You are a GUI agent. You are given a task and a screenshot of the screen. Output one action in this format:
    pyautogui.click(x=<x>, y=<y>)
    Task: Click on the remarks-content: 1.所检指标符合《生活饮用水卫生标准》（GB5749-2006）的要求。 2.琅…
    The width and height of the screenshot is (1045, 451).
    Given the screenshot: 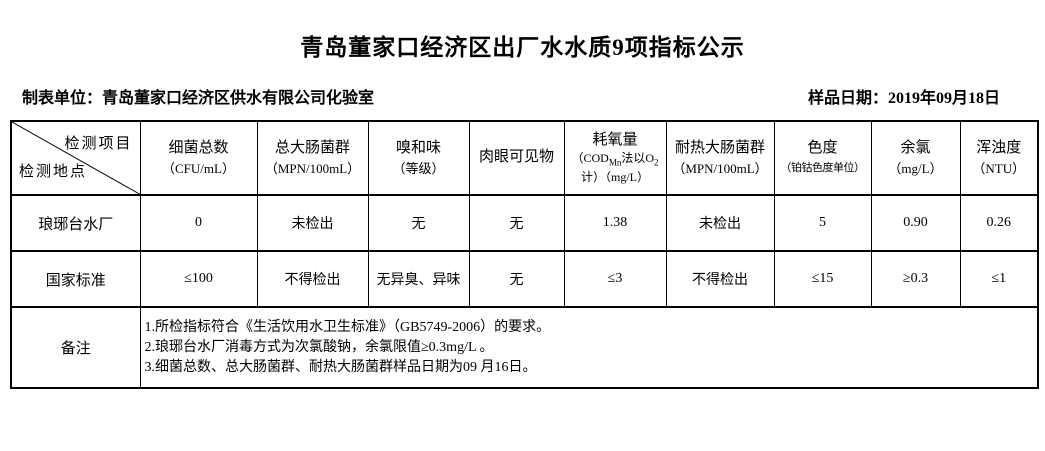 What is the action you would take?
    pyautogui.click(x=589, y=348)
    